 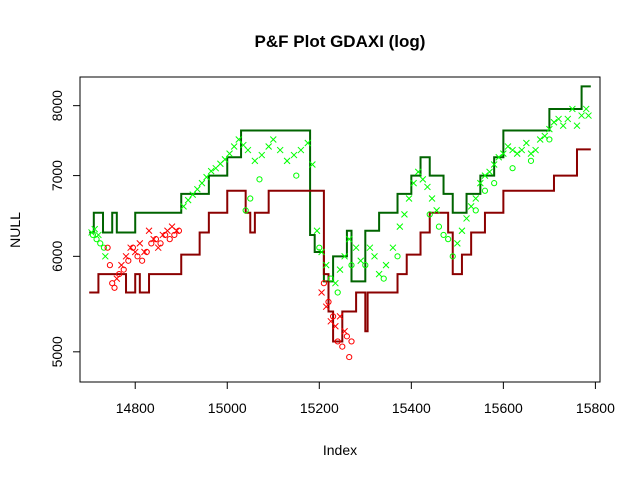 I want to click on x-tick-label: 15000, so click(x=227, y=408).